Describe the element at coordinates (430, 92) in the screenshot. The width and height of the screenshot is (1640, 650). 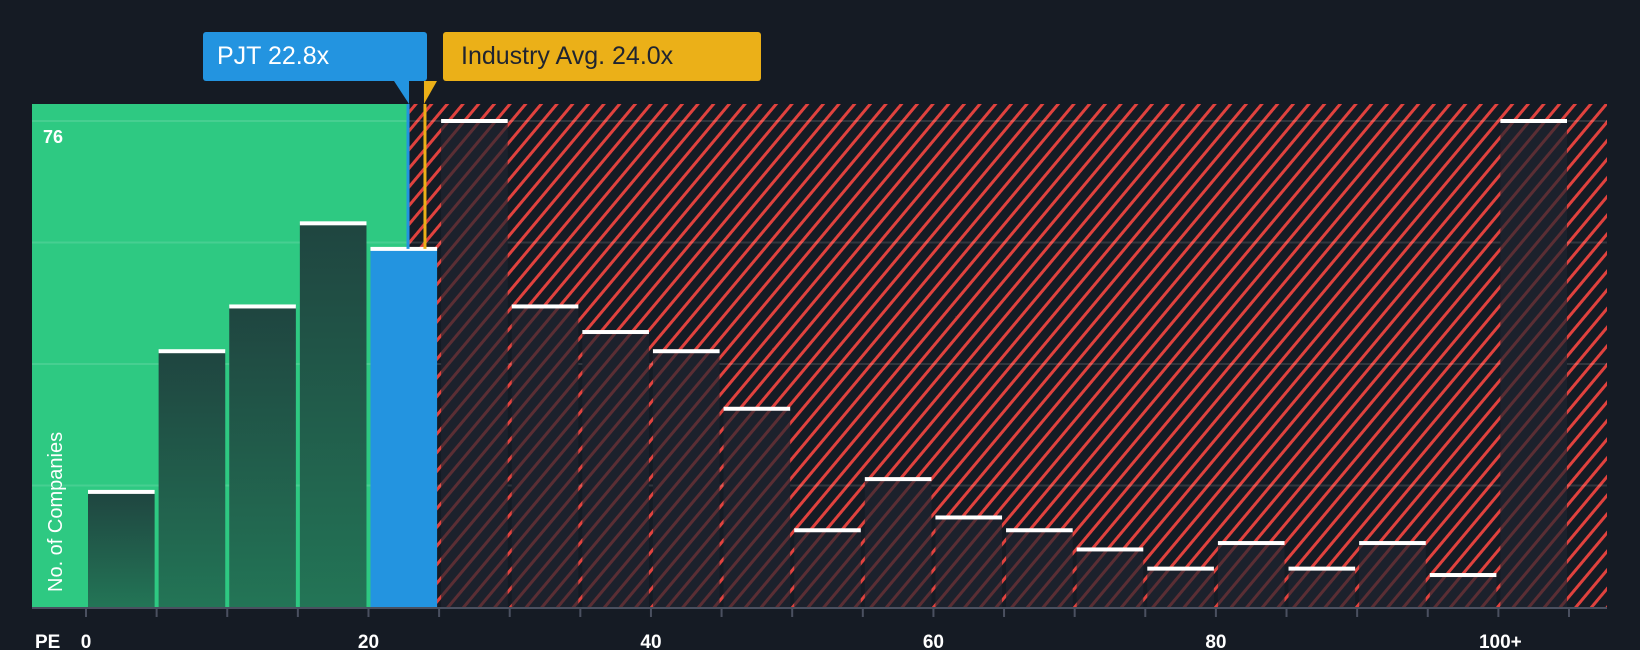
I see `industry-pointer-icon` at that location.